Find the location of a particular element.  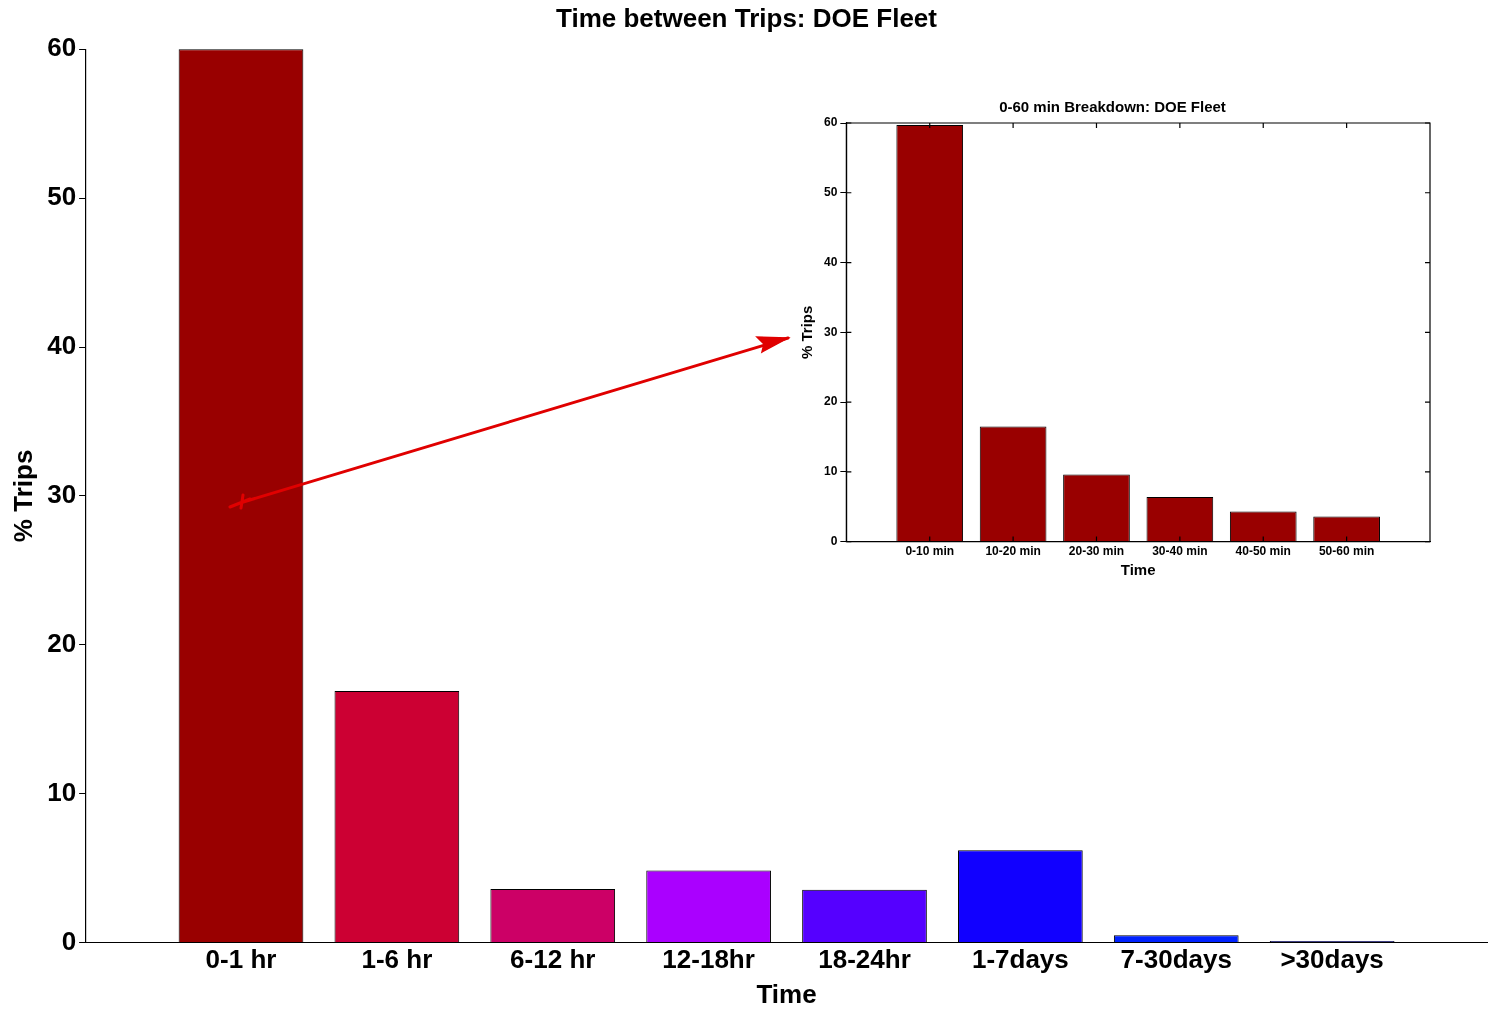

x-tick-label: 10-20 min is located at coordinates (1013, 551).